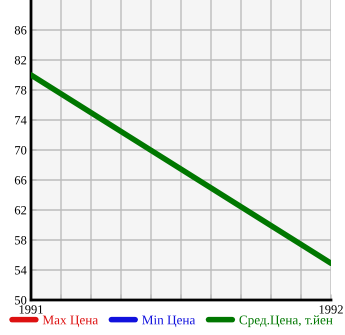 The image size is (345, 335). What do you see at coordinates (21, 120) in the screenshot?
I see `y-tick-label: 74` at bounding box center [21, 120].